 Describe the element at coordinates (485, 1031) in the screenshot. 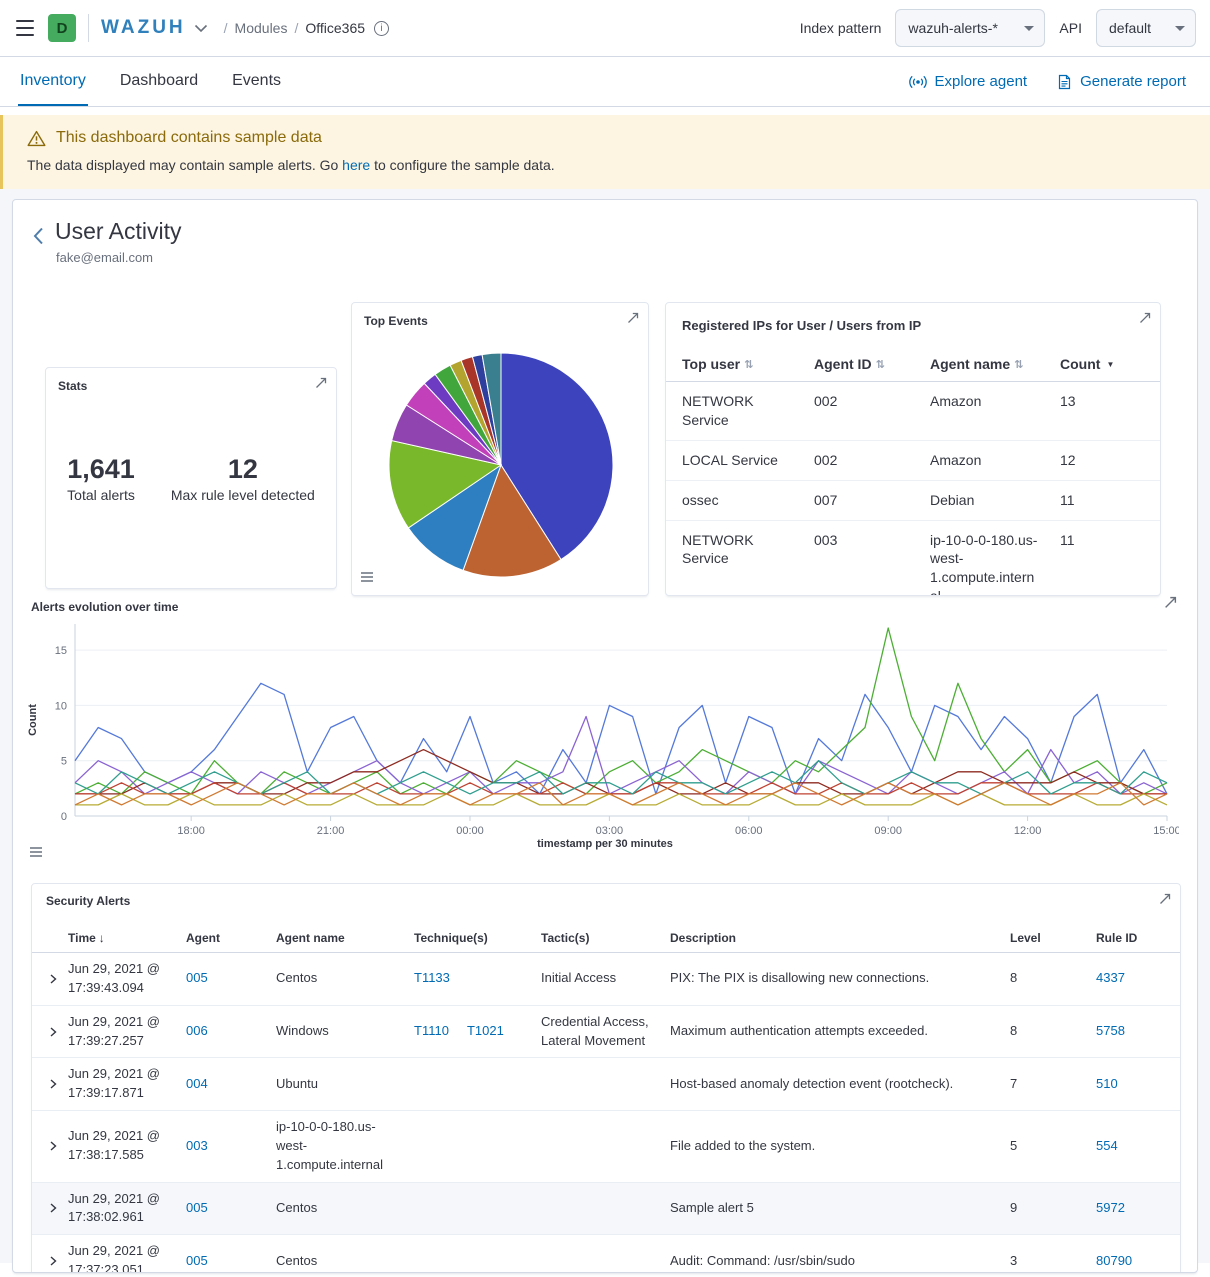

I see `technique-link: T1021` at that location.